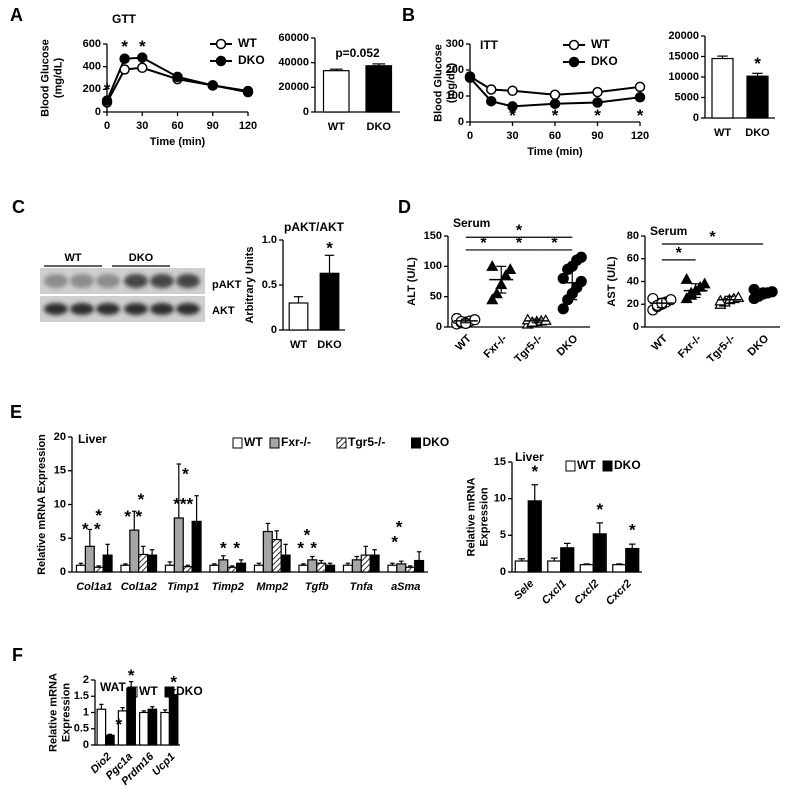 The height and width of the screenshot is (800, 800). I want to click on band-label: pAKT, so click(227, 285).